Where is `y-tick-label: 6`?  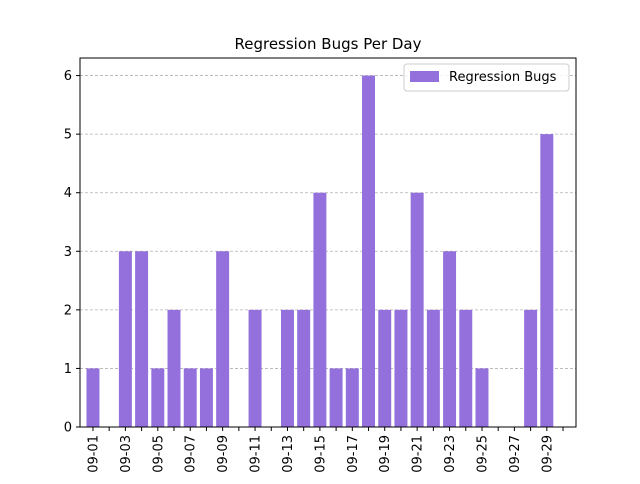
y-tick-label: 6 is located at coordinates (68, 76).